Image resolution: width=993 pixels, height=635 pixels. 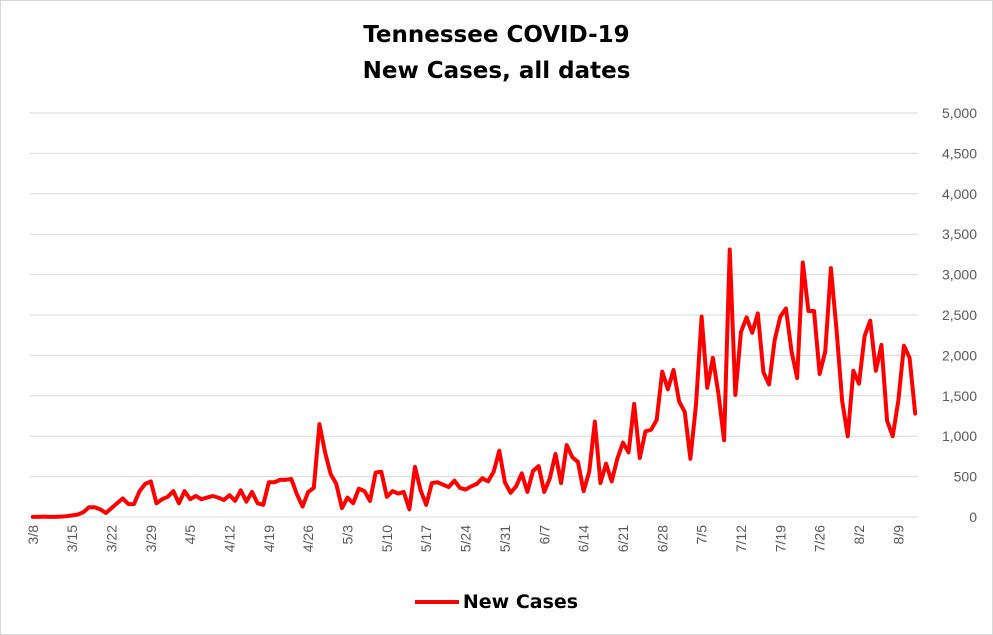 What do you see at coordinates (662, 538) in the screenshot?
I see `x-tick-label: 6/28` at bounding box center [662, 538].